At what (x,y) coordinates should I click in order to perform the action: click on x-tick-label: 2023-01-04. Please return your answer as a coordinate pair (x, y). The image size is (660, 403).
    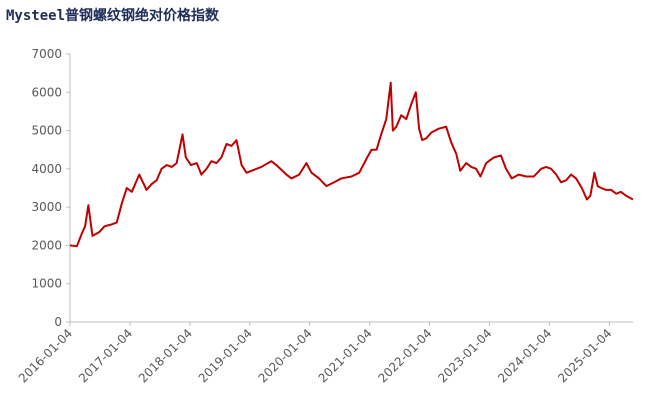
    Looking at the image, I should click on (464, 355).